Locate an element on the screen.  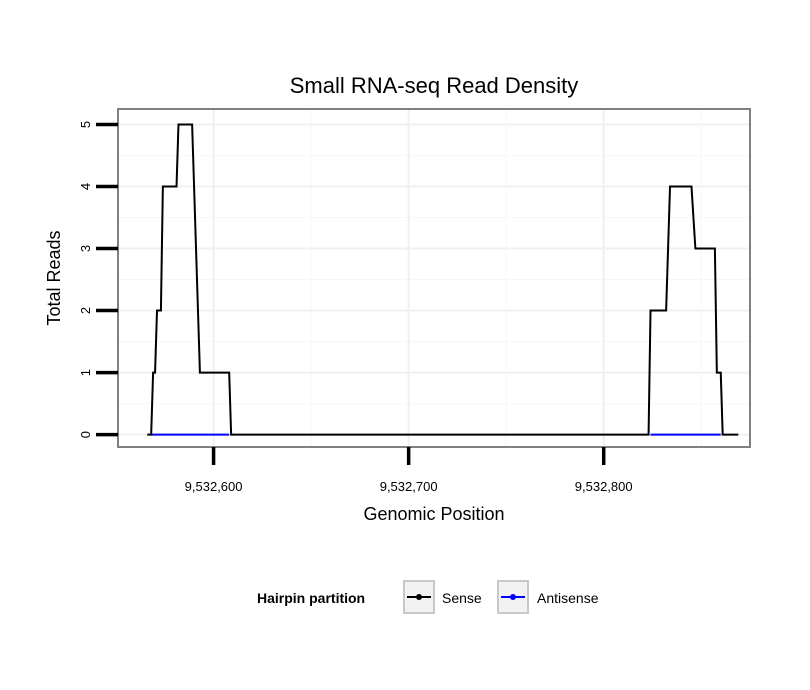
x-tick-label: 9,532,700 is located at coordinates (409, 486).